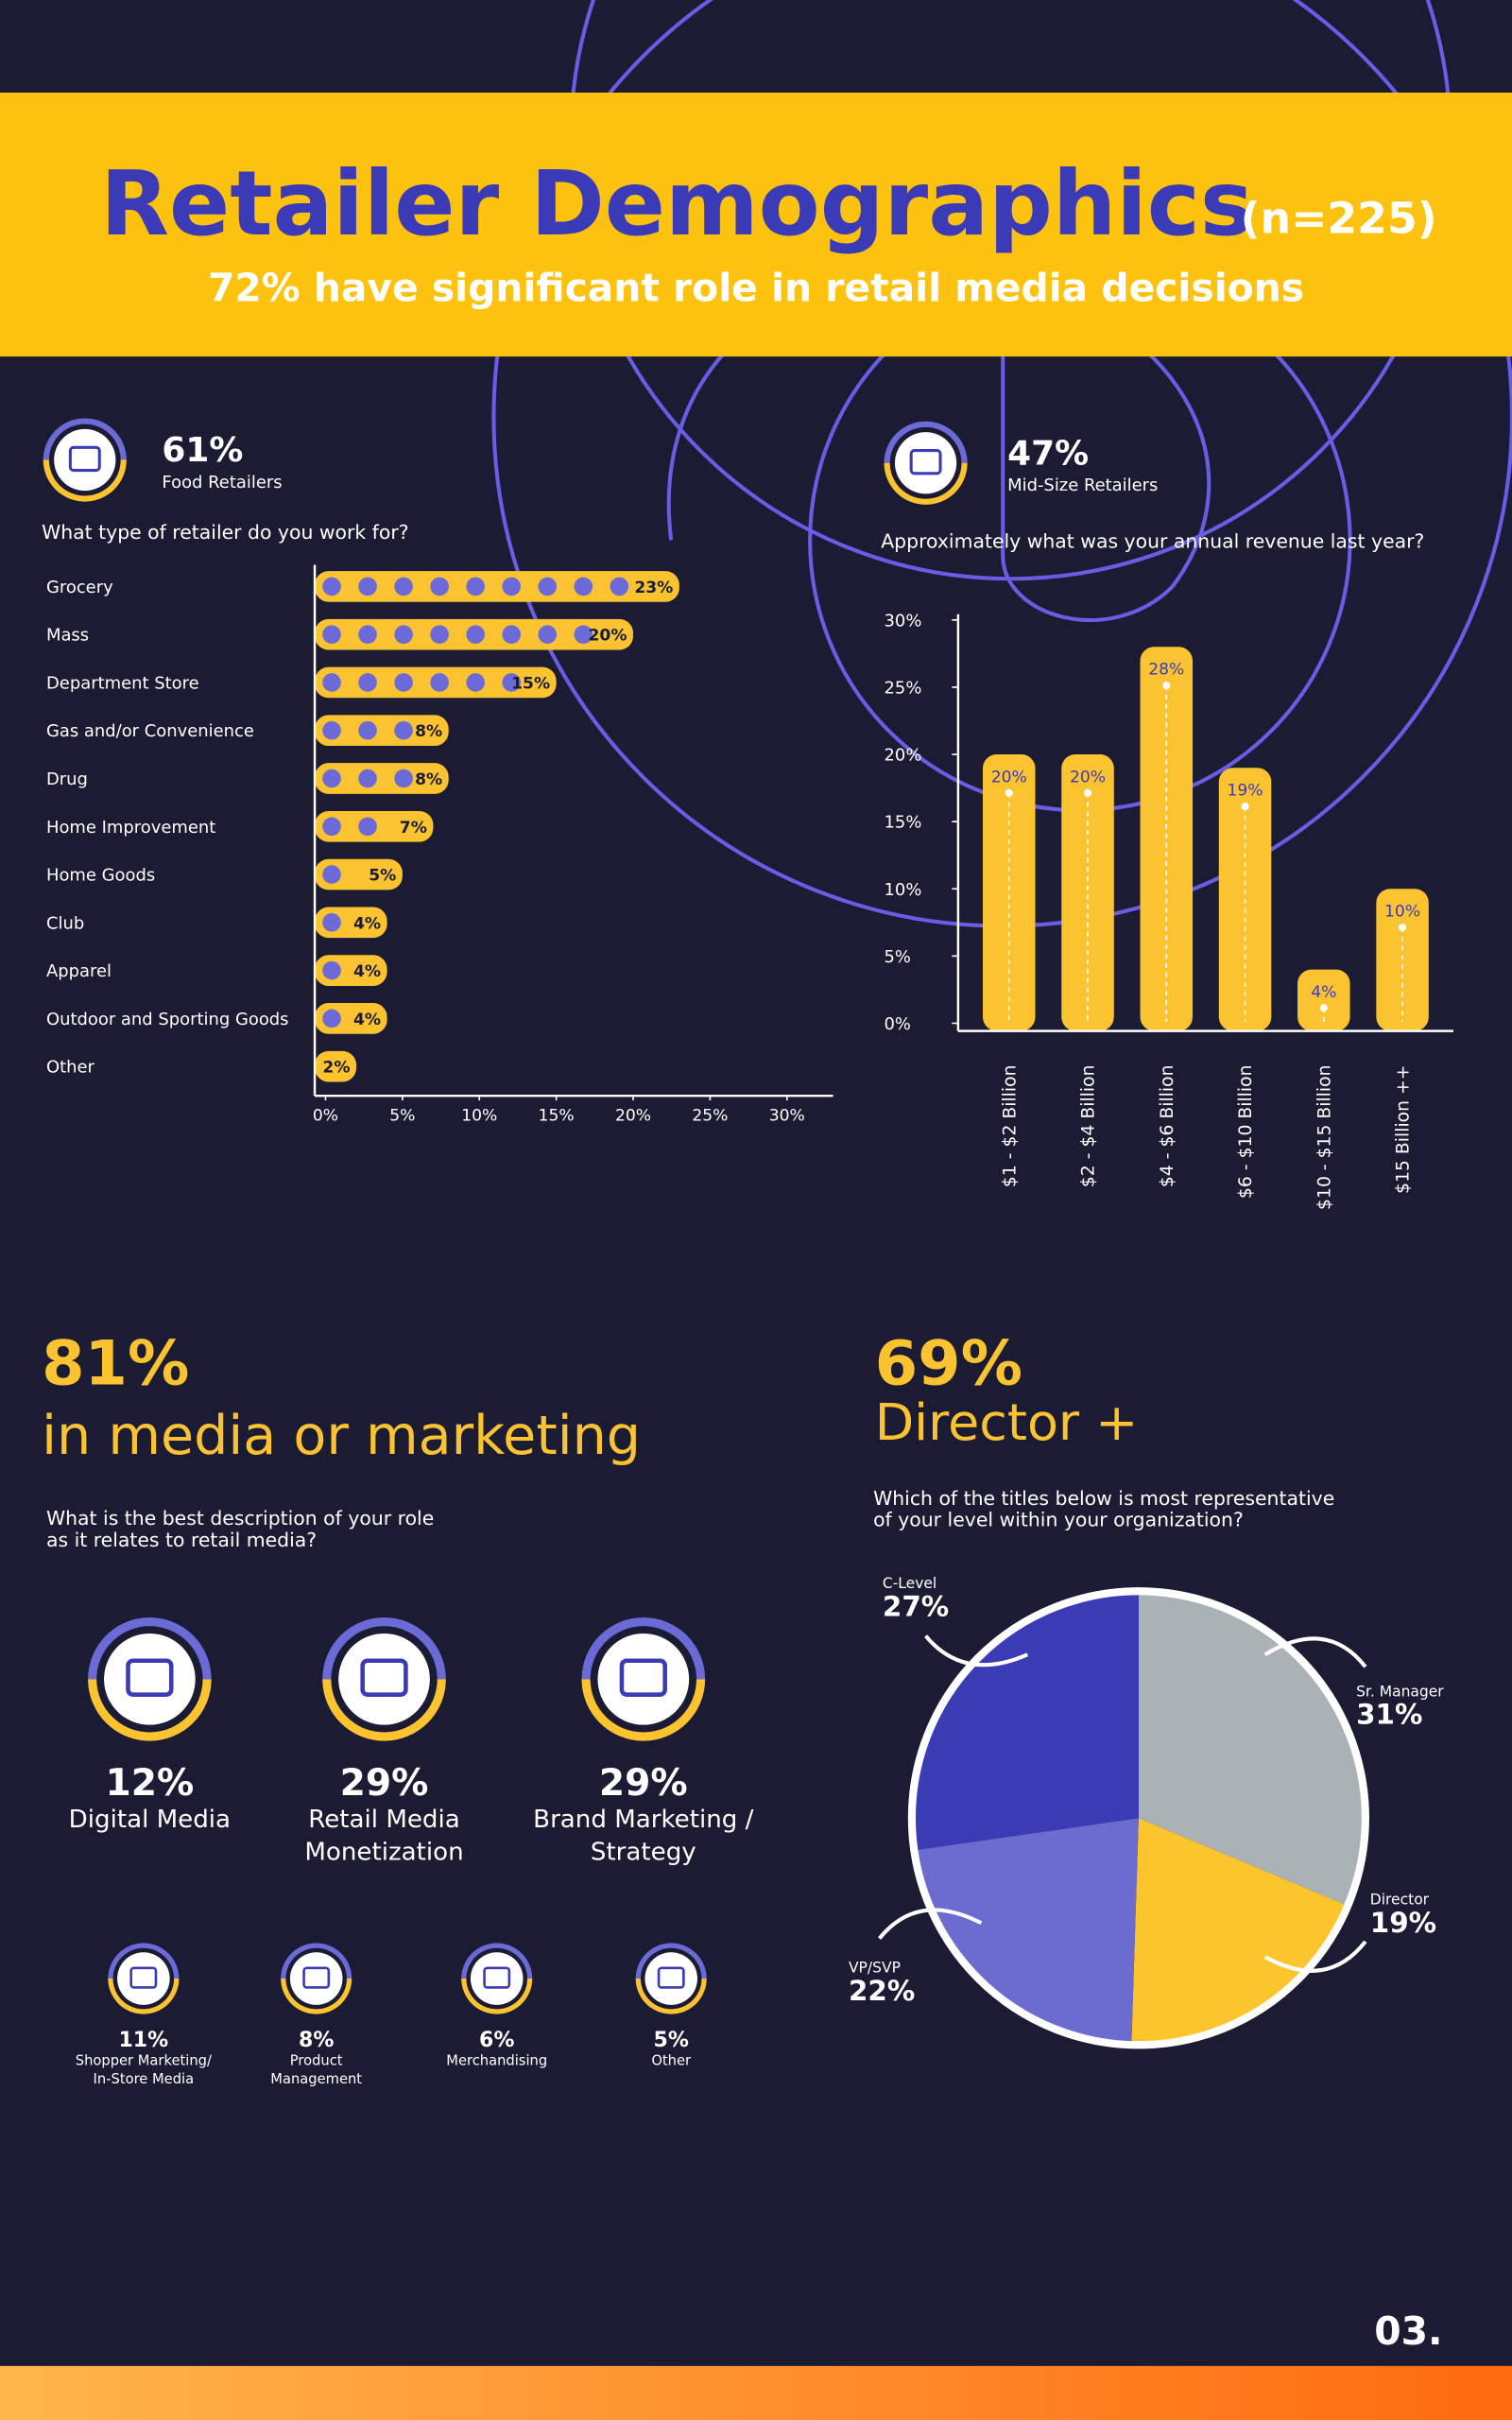  What do you see at coordinates (1167, 1126) in the screenshot?
I see `category-label: $4 - $6 Billion` at bounding box center [1167, 1126].